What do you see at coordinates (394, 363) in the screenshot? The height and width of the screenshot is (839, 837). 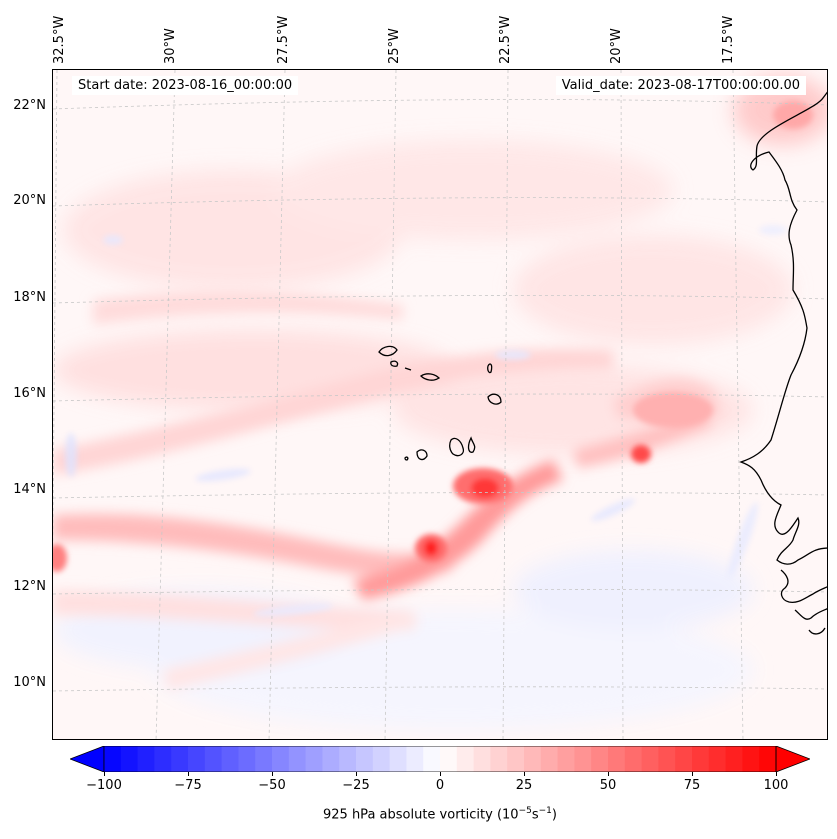 I see `island-sao-vicente` at bounding box center [394, 363].